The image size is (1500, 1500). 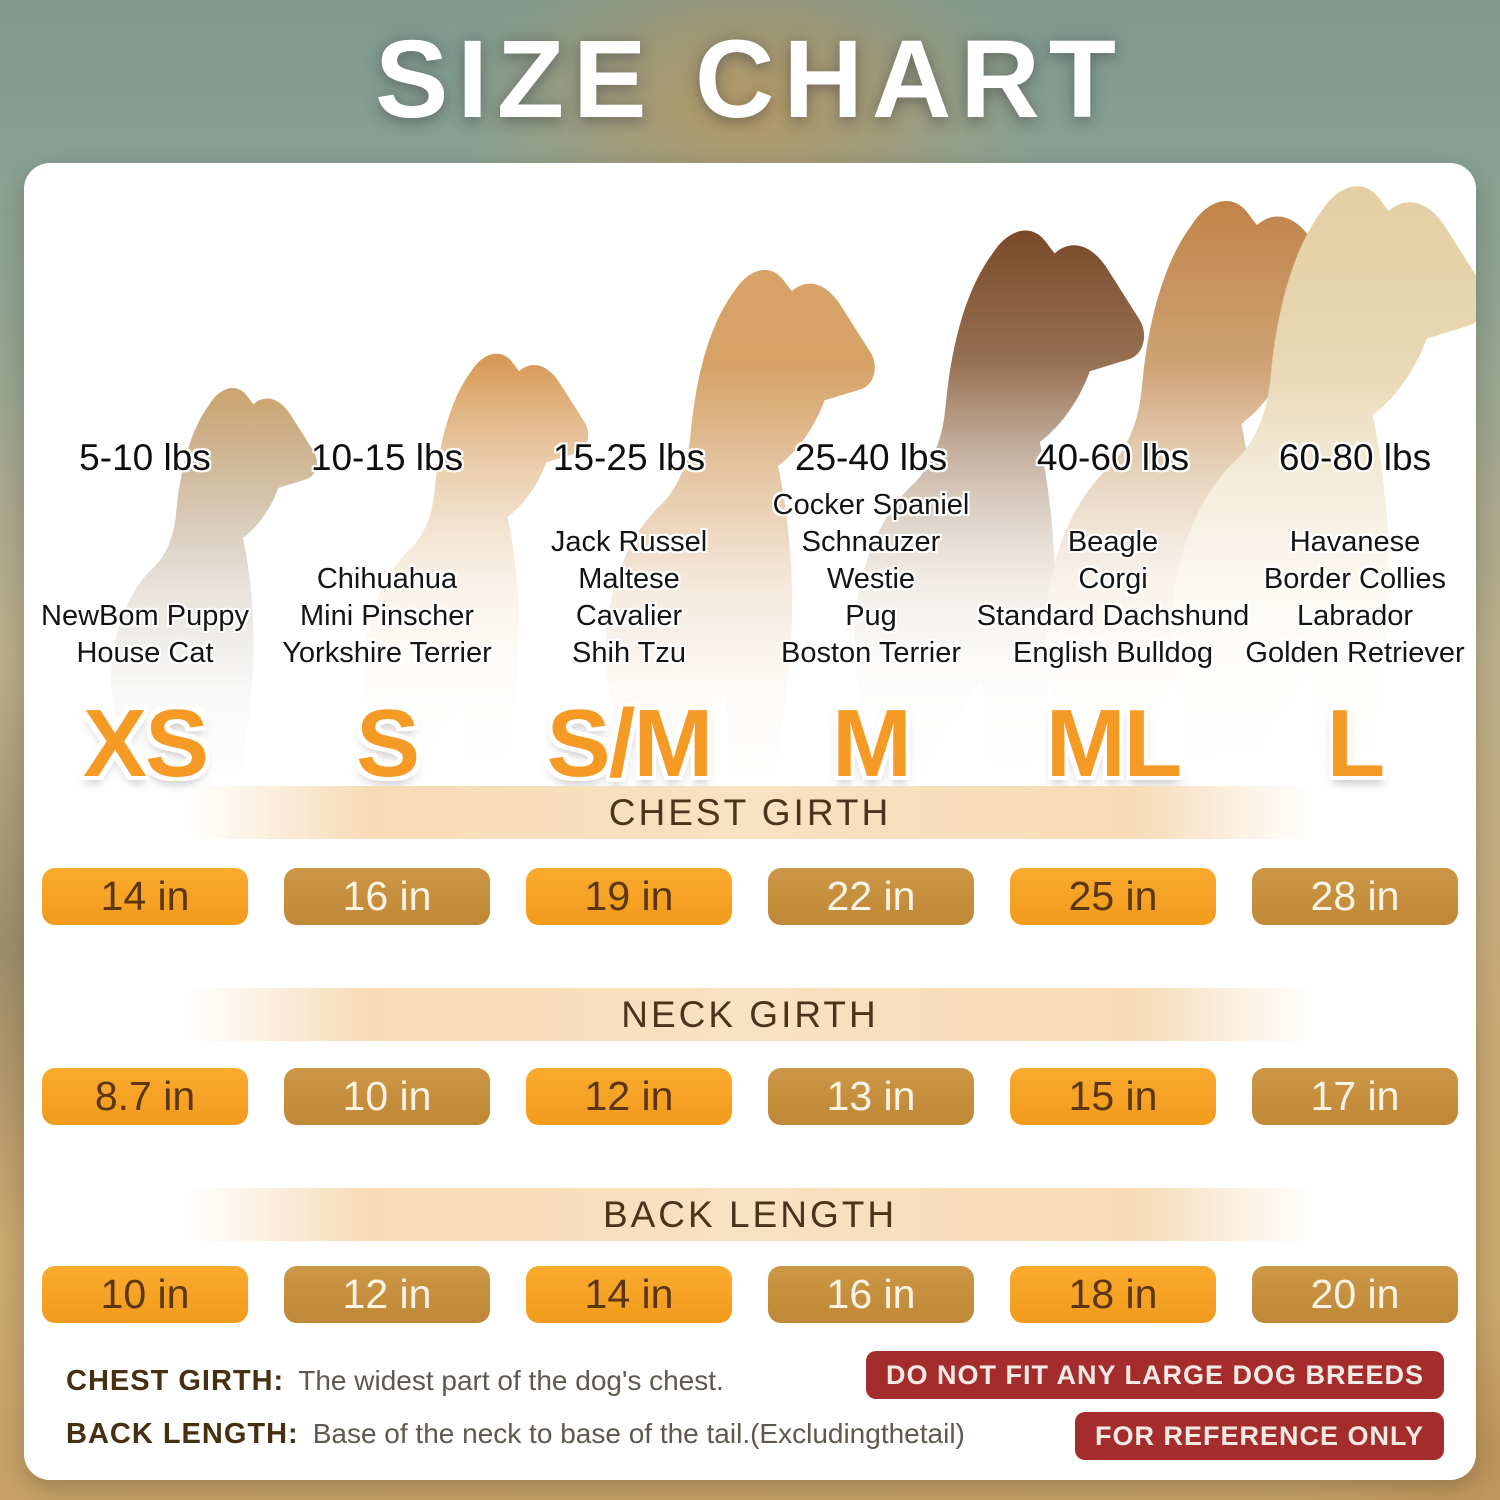 I want to click on measure-pill: 8.7 in, so click(x=145, y=1096).